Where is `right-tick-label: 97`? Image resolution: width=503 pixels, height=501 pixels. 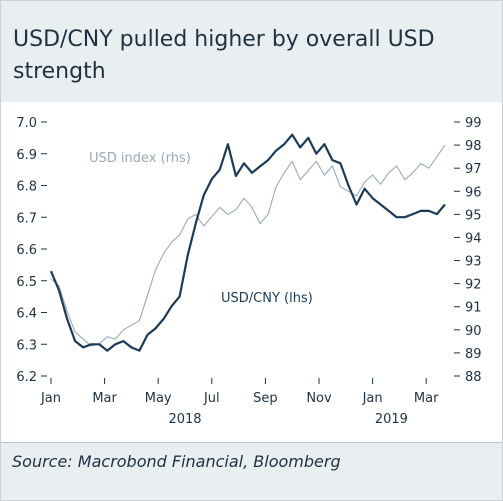
right-tick-label: 97 is located at coordinates (473, 169).